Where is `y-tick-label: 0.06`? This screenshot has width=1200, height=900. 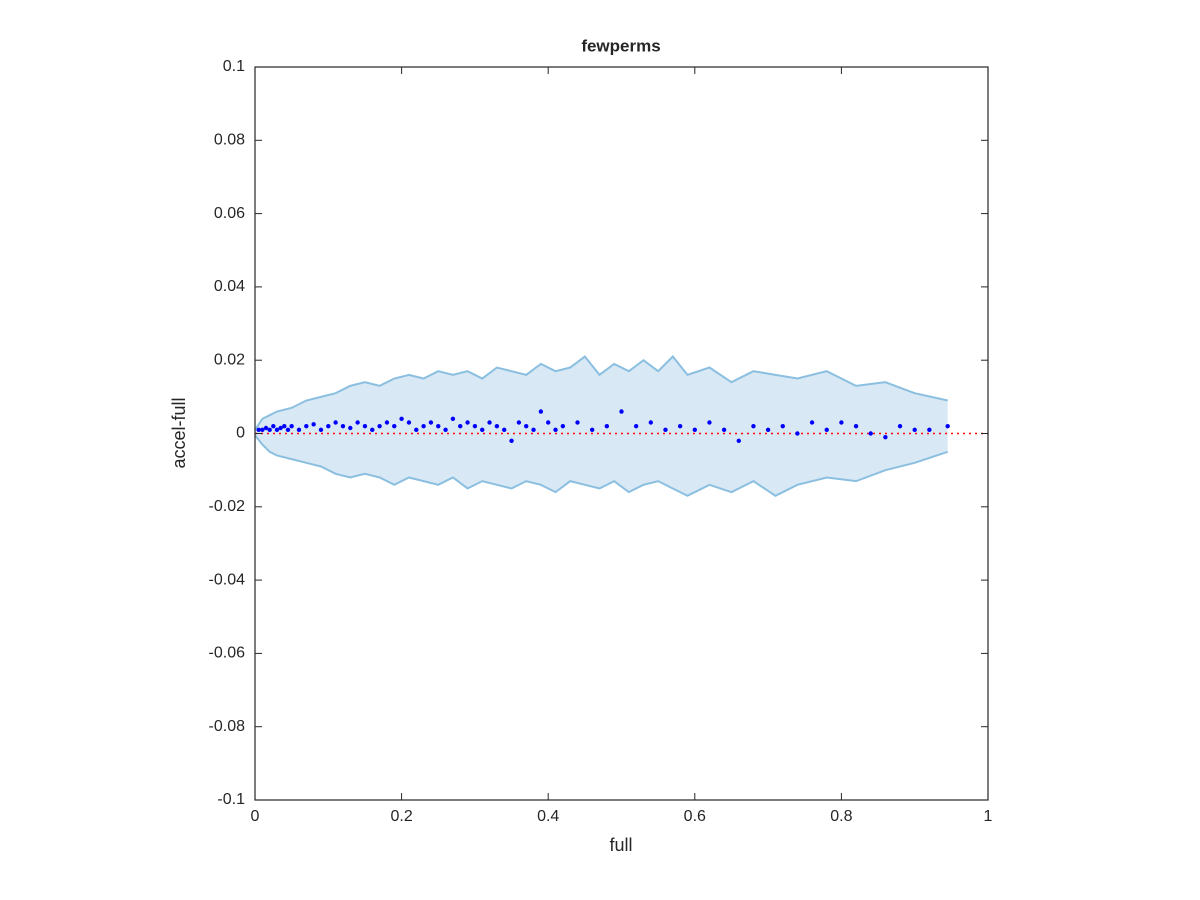 y-tick-label: 0.06 is located at coordinates (229, 213).